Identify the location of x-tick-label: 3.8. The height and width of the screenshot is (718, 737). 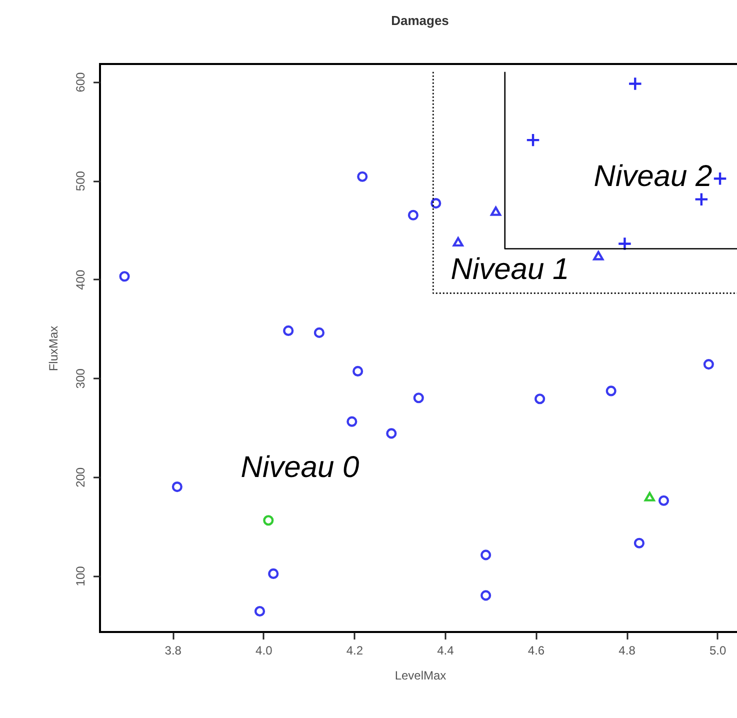
(173, 651).